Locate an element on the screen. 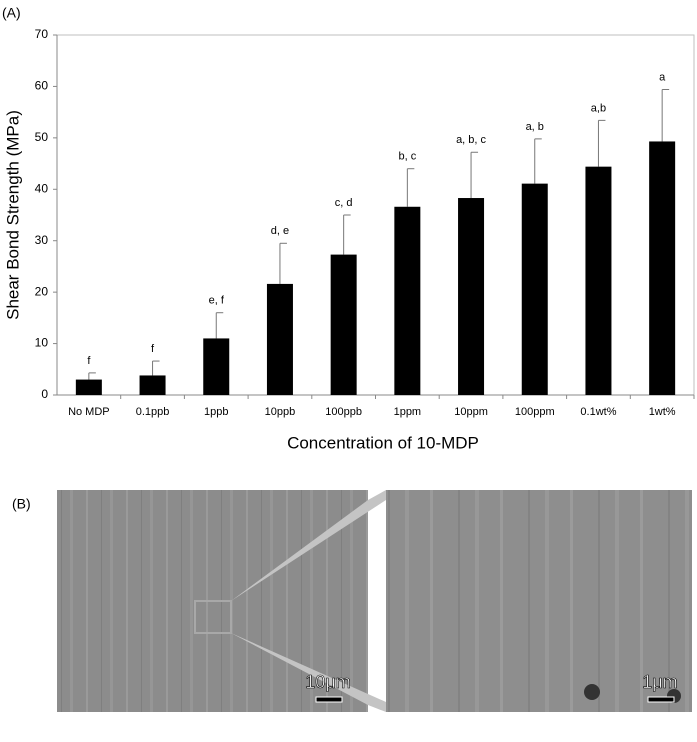  x-tick-label: 0.1wt% is located at coordinates (598, 412).